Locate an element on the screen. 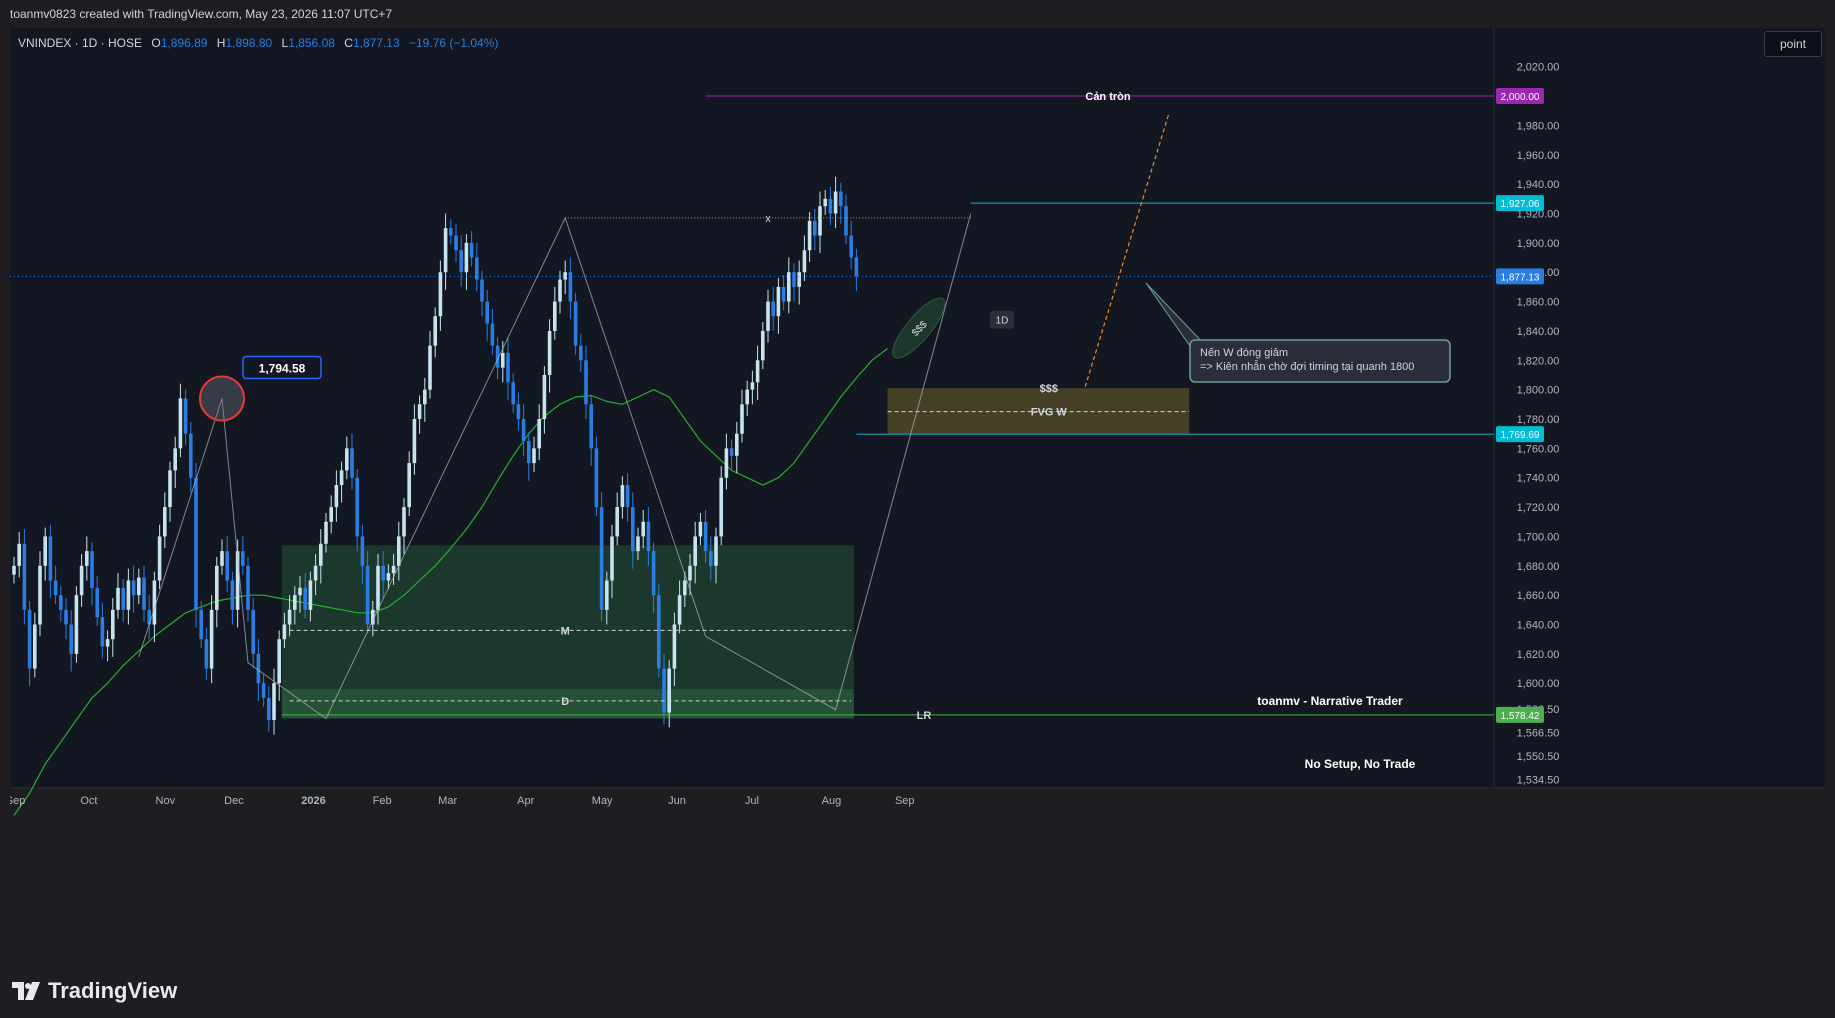 Image resolution: width=1835 pixels, height=1018 pixels. price-tag-bg is located at coordinates (1520, 203).